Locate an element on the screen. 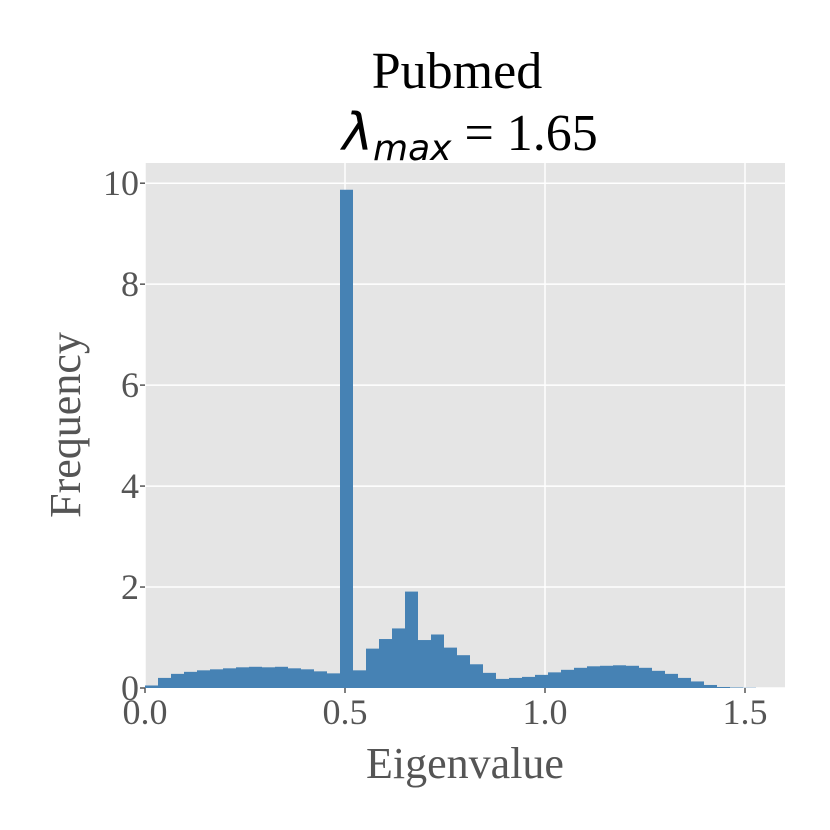  x-tick-label: 1.5 is located at coordinates (745, 712).